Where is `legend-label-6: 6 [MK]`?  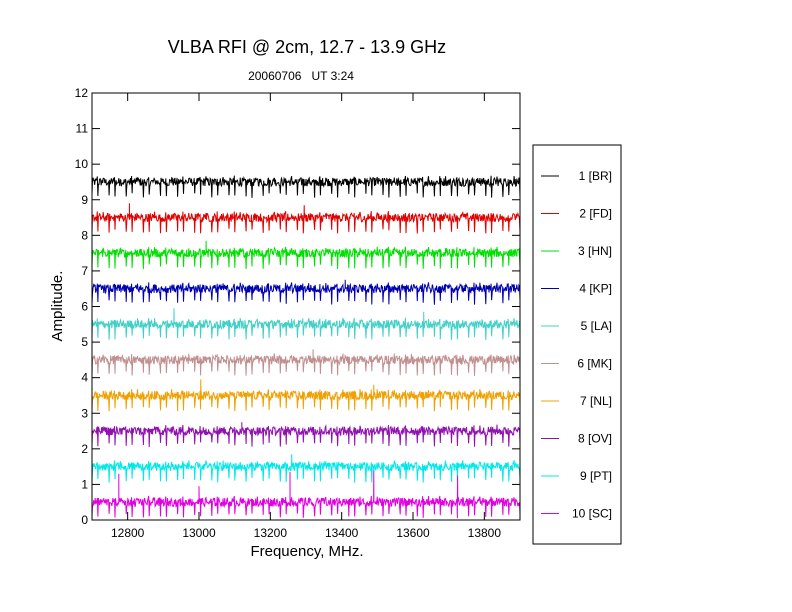 legend-label-6: 6 [MK] is located at coordinates (594, 364).